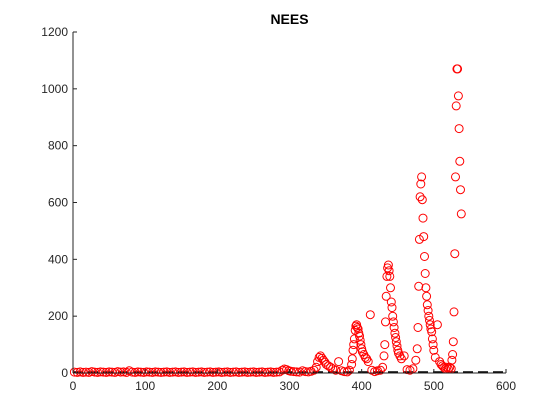  Describe the element at coordinates (289, 19) in the screenshot. I see `chart-title: NEES` at that location.